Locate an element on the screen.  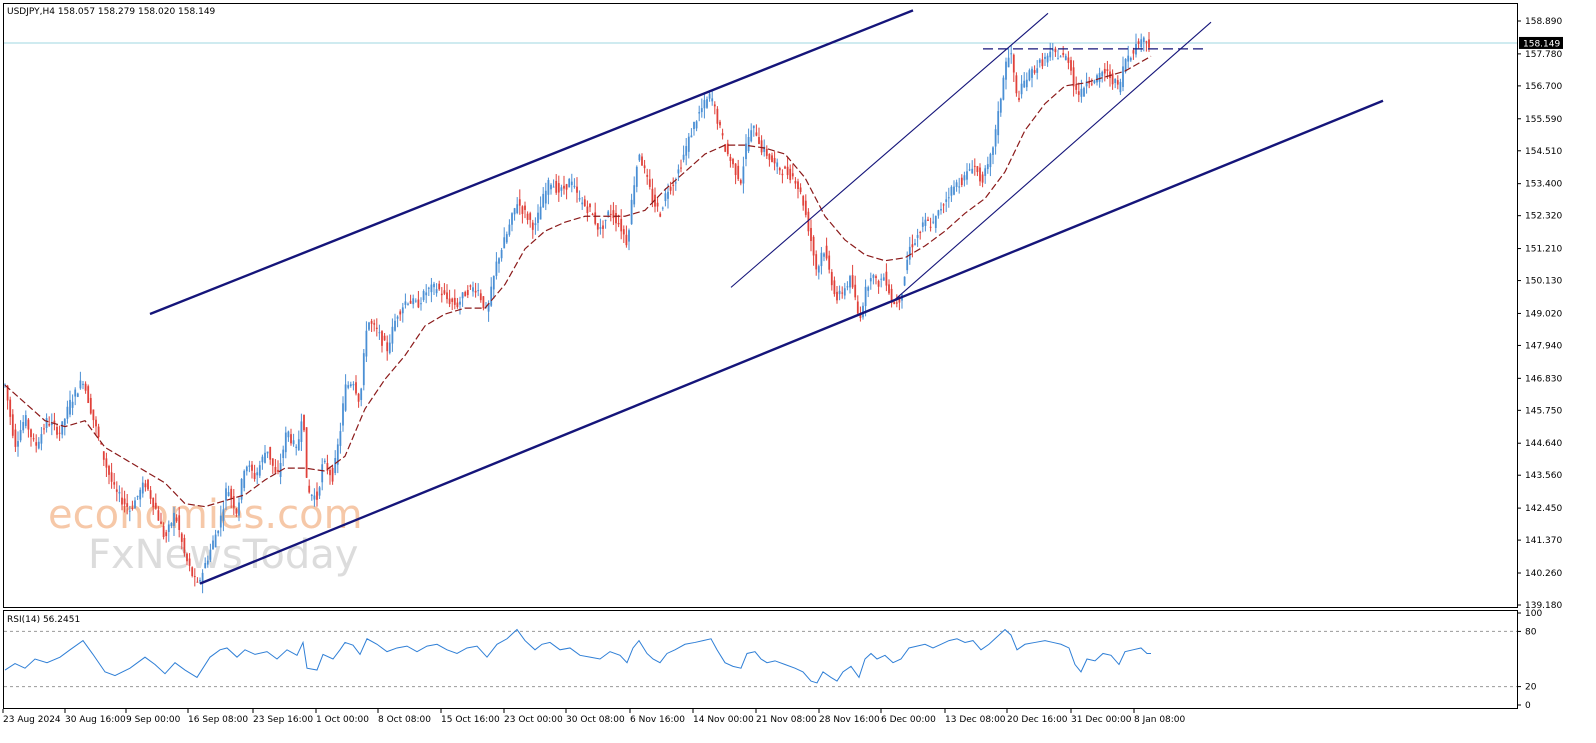
watermark-economies: economies.com is located at coordinates (205, 515).